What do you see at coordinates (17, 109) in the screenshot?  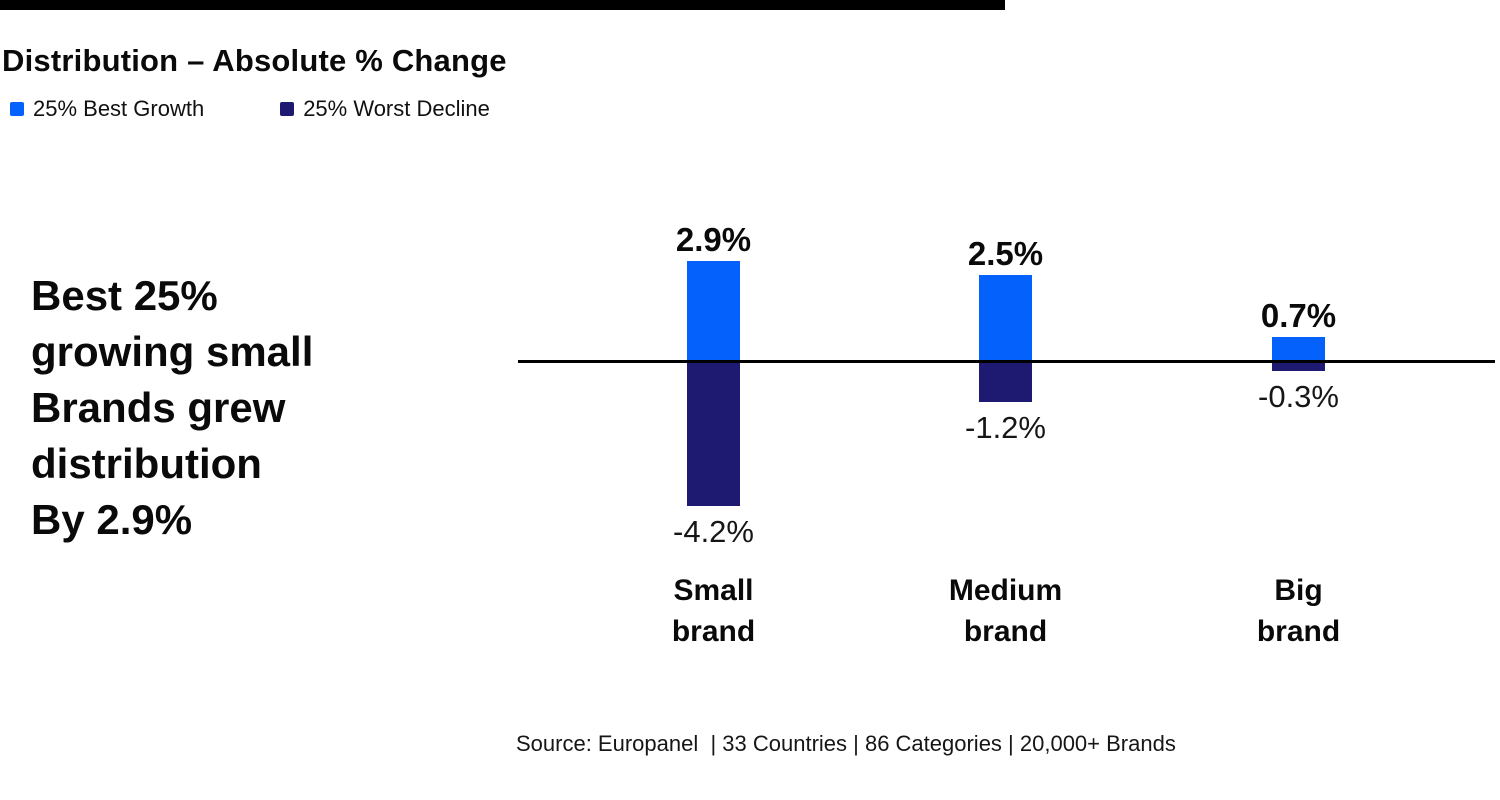 I see `legend-swatch-best-growth-icon` at bounding box center [17, 109].